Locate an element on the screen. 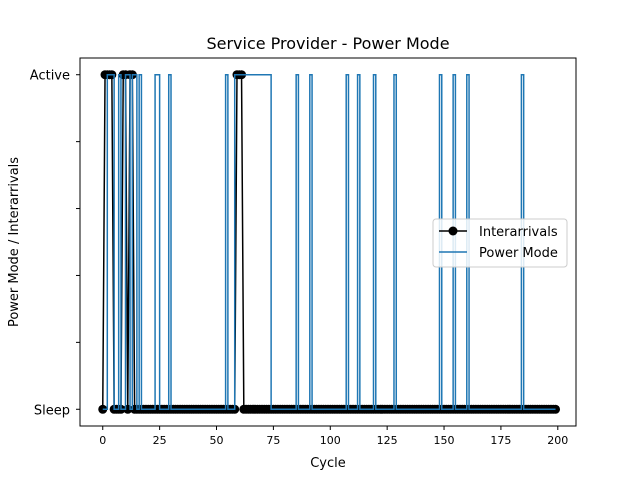 The height and width of the screenshot is (480, 640). y-tick-label: Sleep is located at coordinates (52, 410).